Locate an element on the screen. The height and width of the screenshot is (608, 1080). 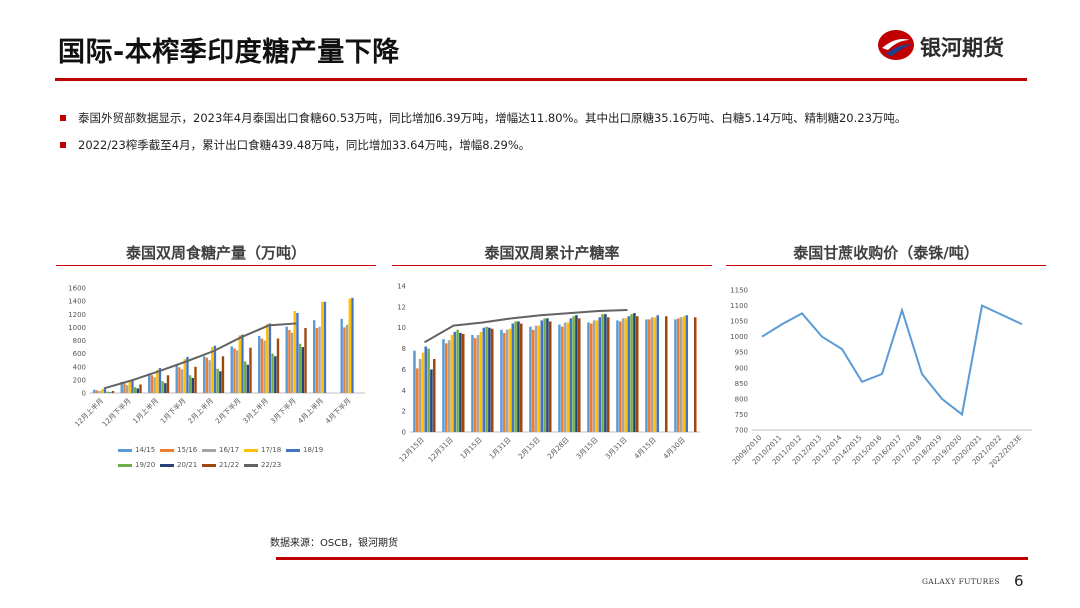
x-tick-label: 12月下半月 is located at coordinates (116, 412).